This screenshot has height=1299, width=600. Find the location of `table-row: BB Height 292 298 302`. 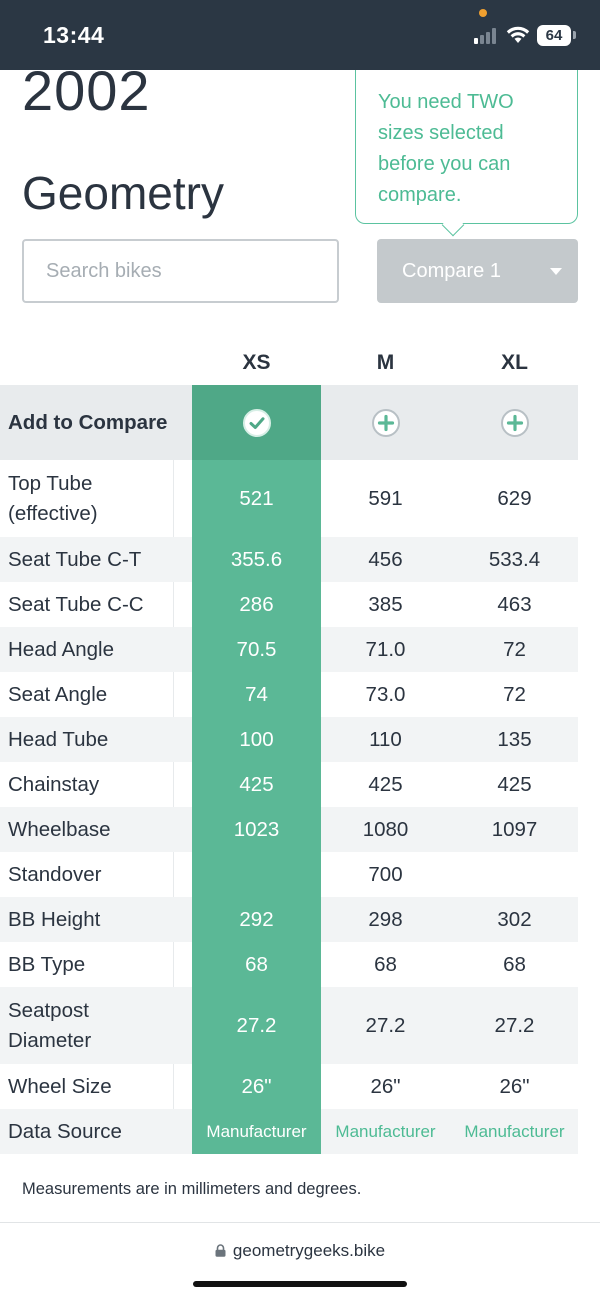

table-row: BB Height 292 298 302 is located at coordinates (289, 919).